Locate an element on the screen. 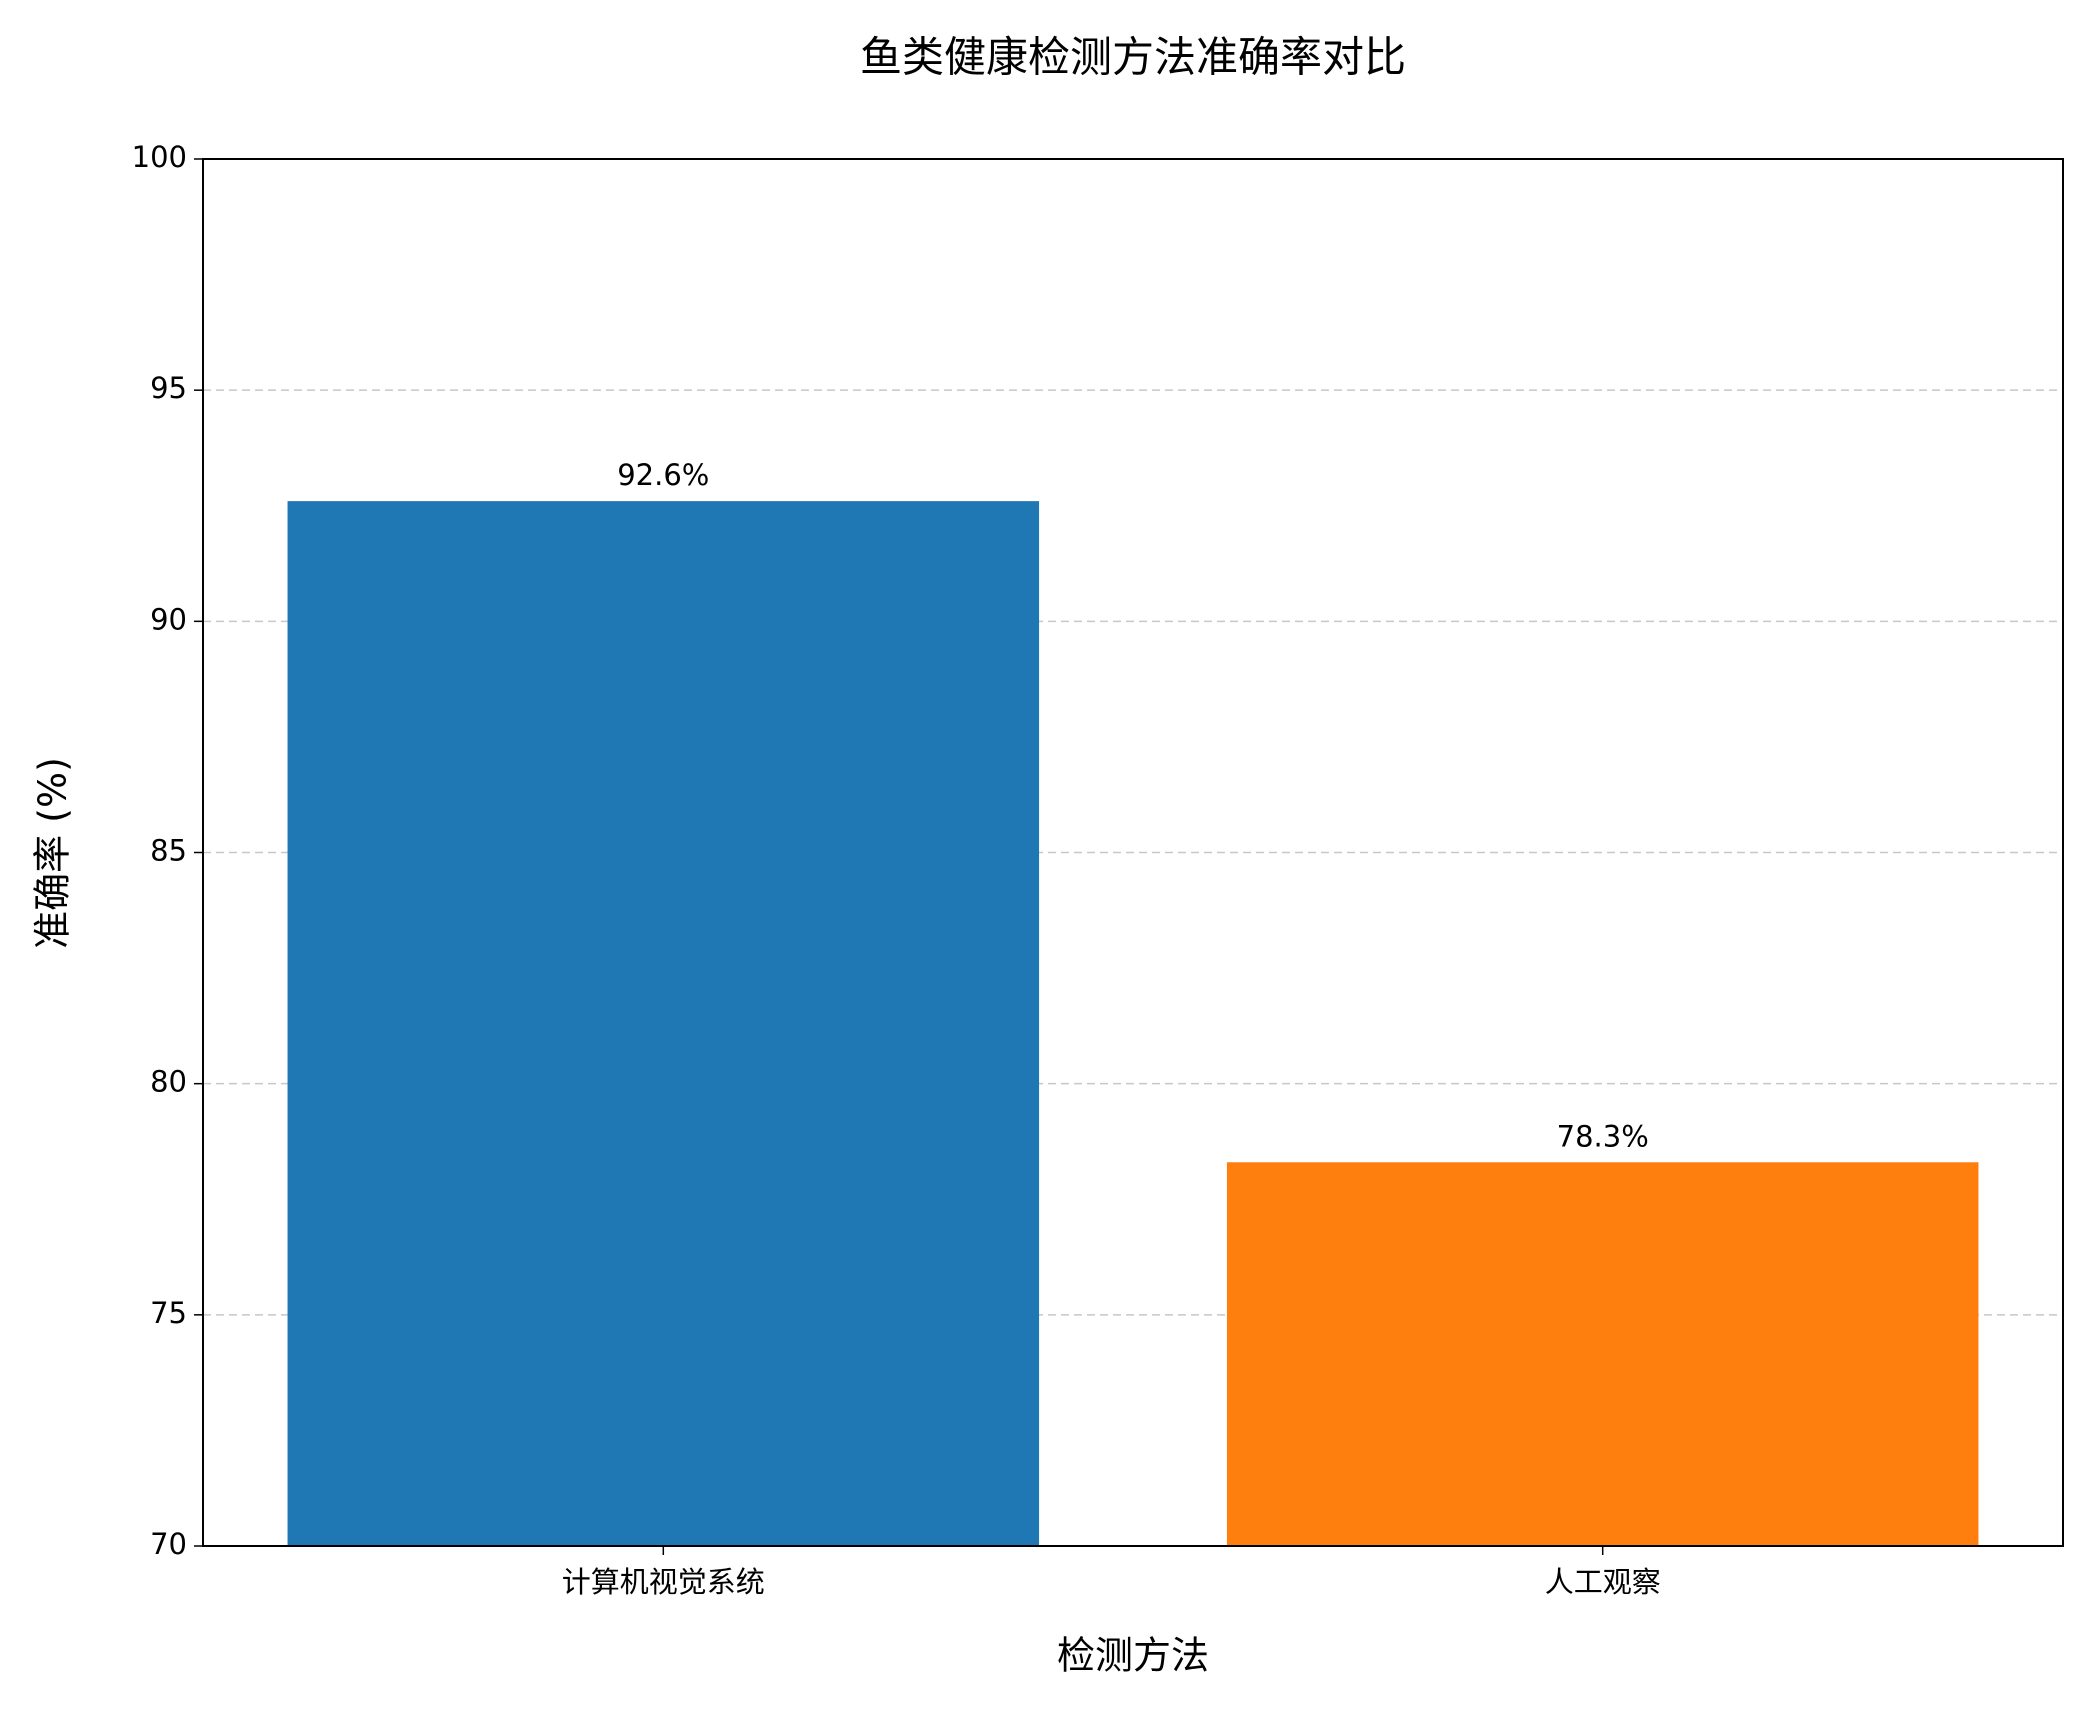 The image size is (2091, 1717). x-axis-label: 检测方法 is located at coordinates (1133, 1656).